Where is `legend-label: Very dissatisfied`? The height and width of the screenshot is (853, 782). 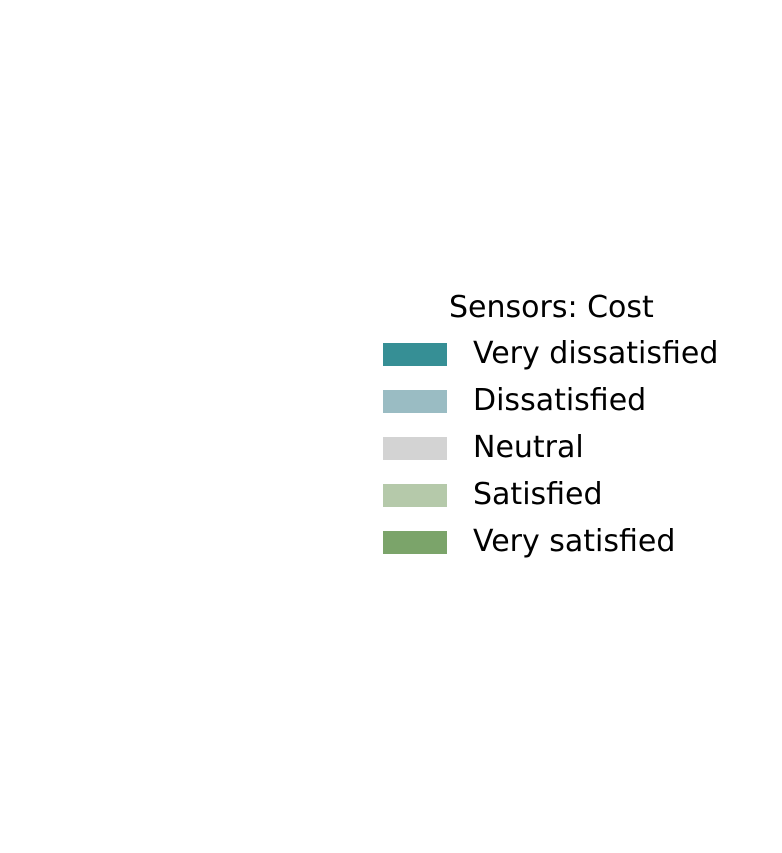 legend-label: Very dissatisfied is located at coordinates (596, 353).